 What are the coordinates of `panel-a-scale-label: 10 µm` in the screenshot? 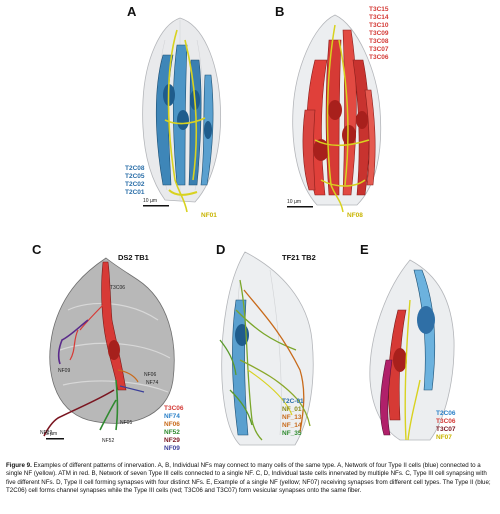 It's located at (150, 201).